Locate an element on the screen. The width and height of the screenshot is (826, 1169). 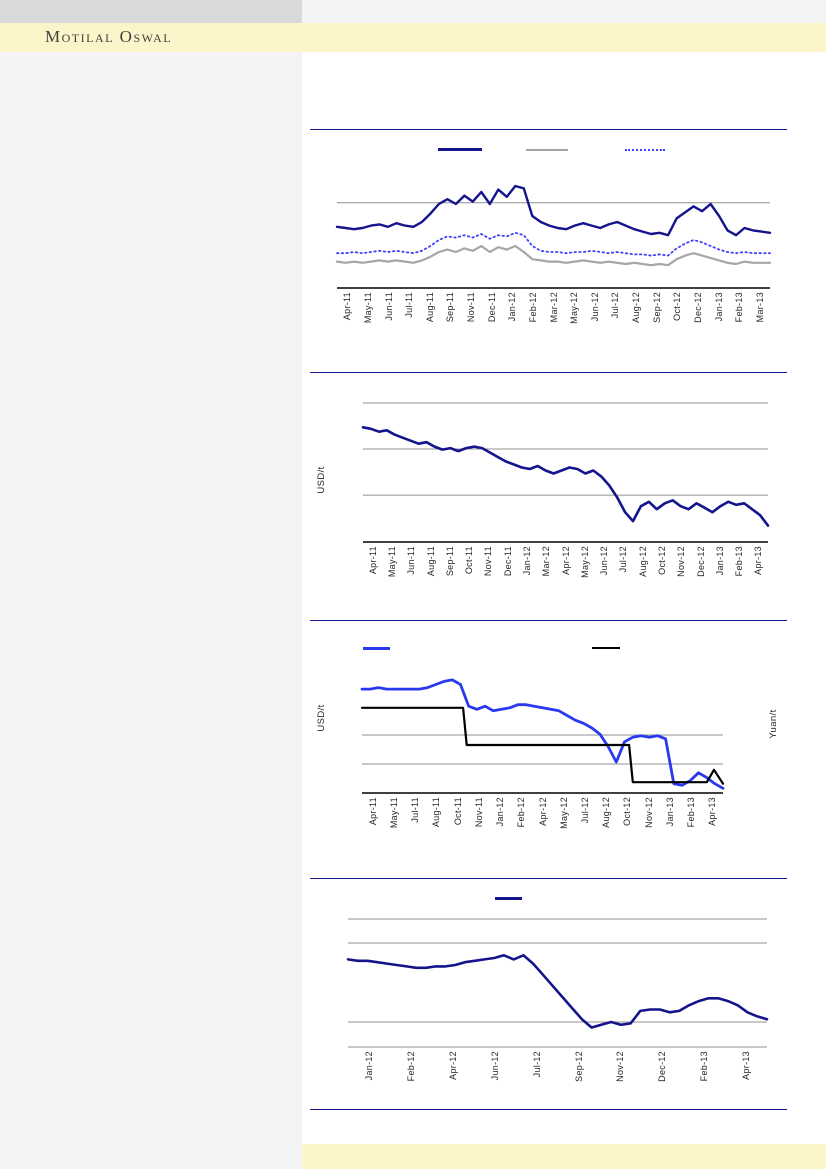
series-blue-solid is located at coordinates (542, 734).